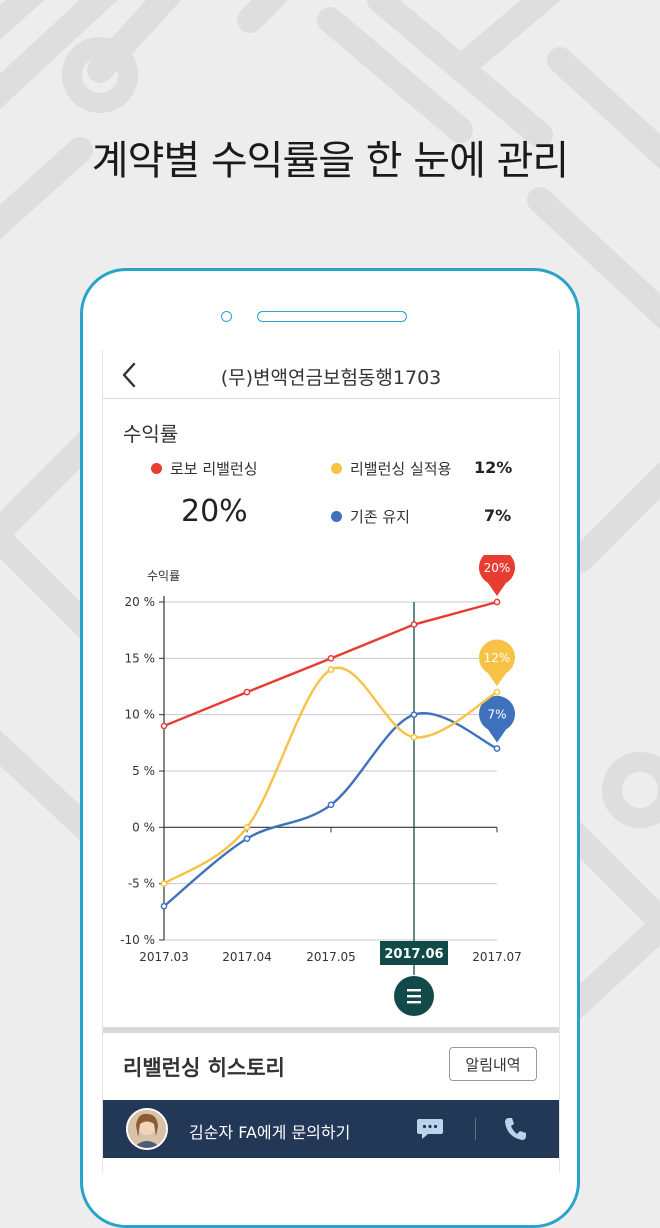 The height and width of the screenshot is (1228, 660). I want to click on phone-icon, so click(515, 1129).